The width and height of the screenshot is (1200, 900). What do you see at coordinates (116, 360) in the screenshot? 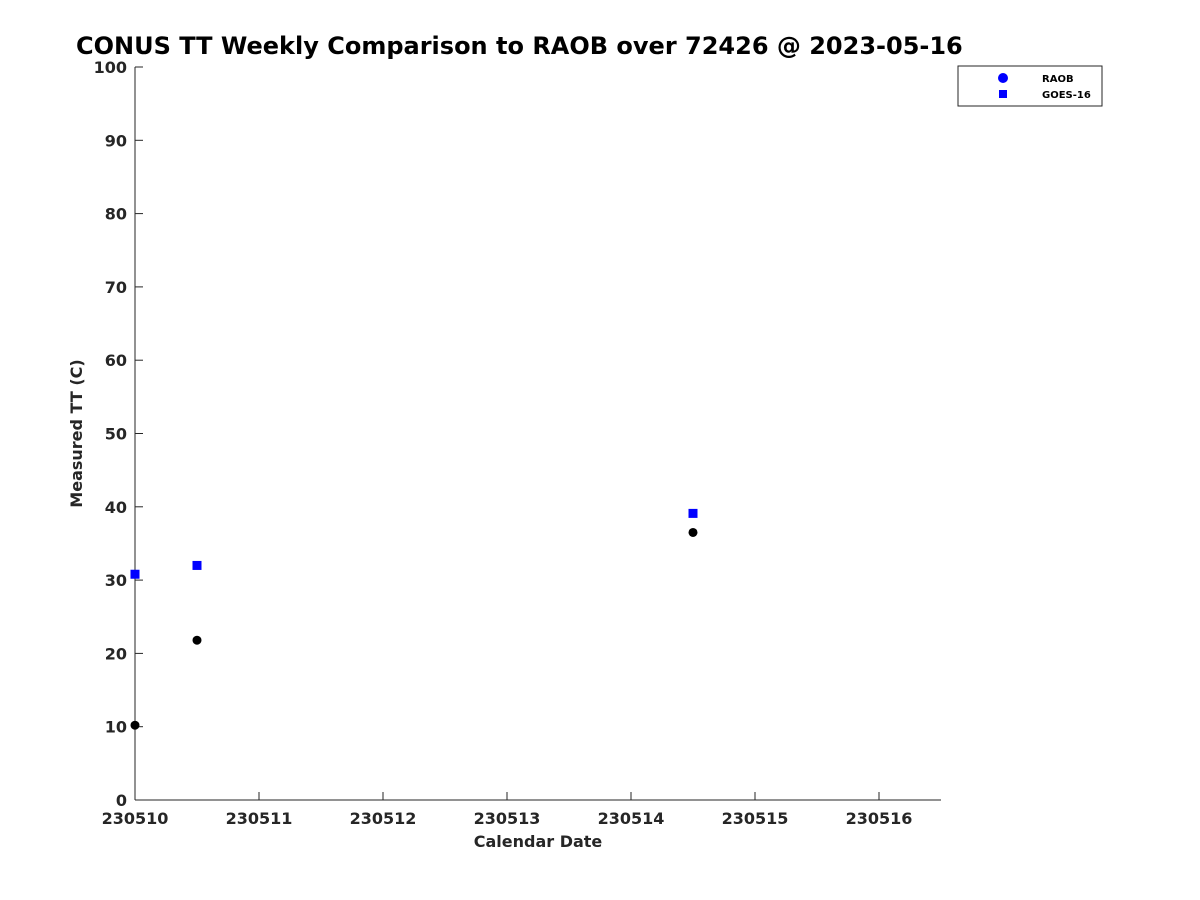
I see `y-tick-label: 60` at bounding box center [116, 360].